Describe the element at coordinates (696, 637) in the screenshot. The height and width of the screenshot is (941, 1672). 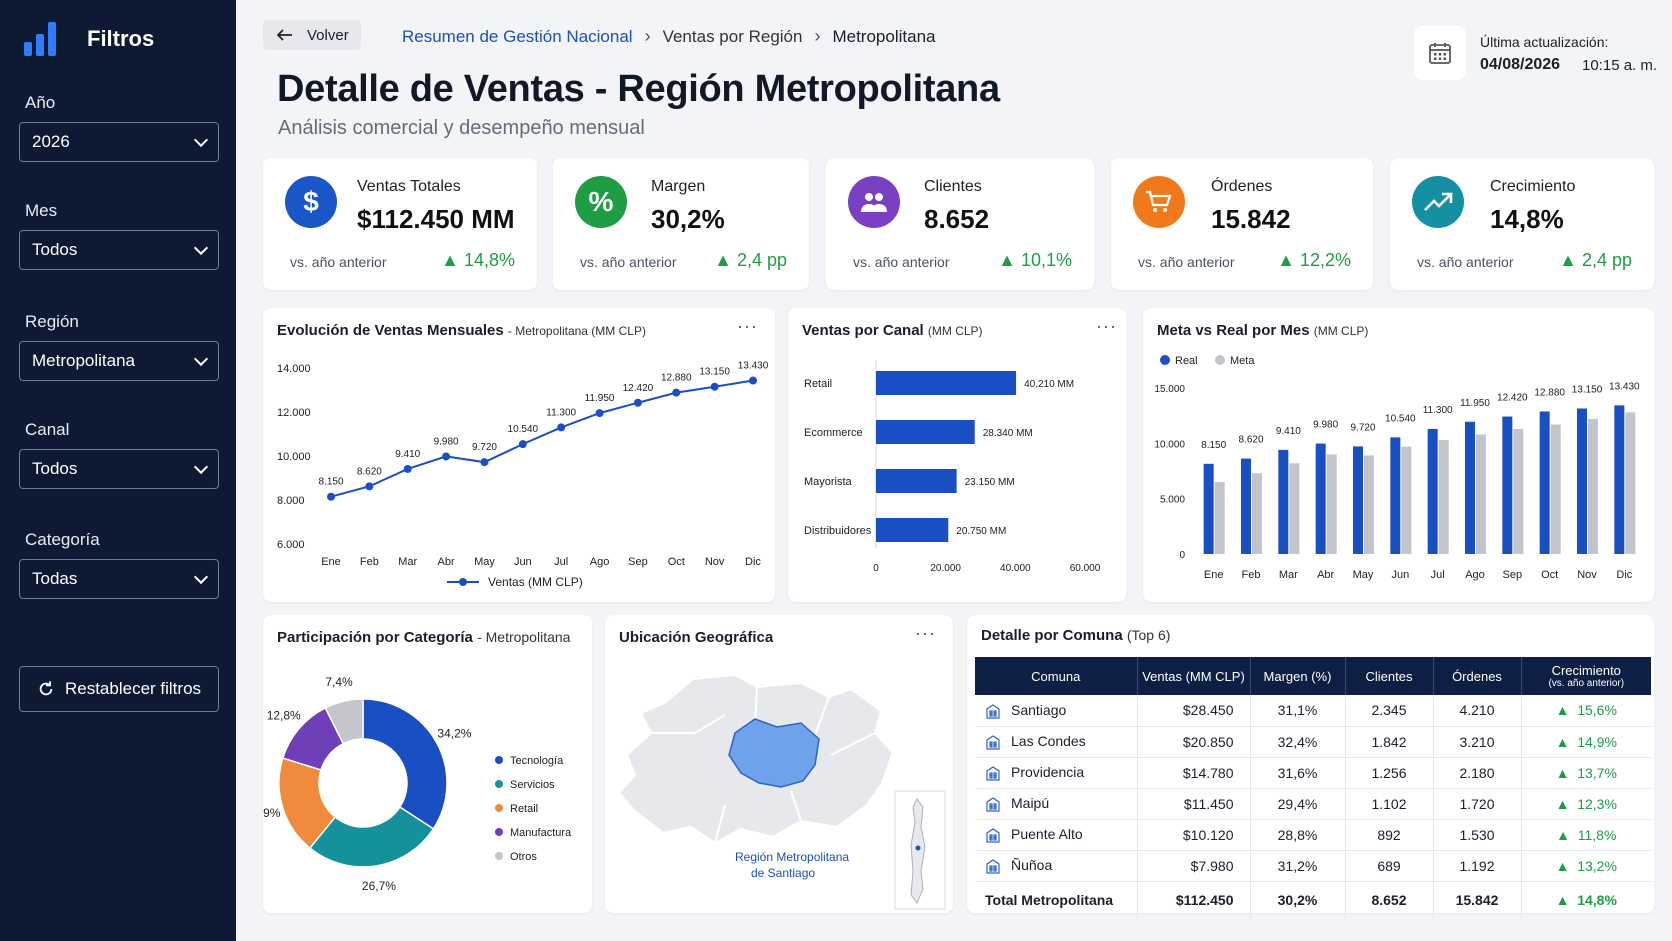
I see `panel-title: Ubicación Geográfica` at that location.